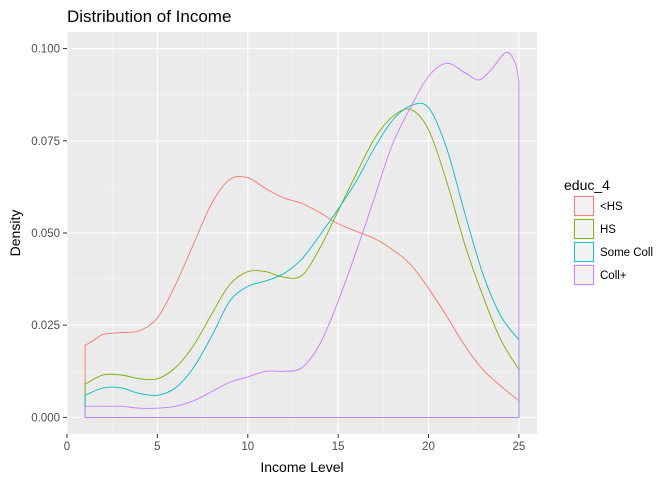  I want to click on legend-label: <HS, so click(611, 207).